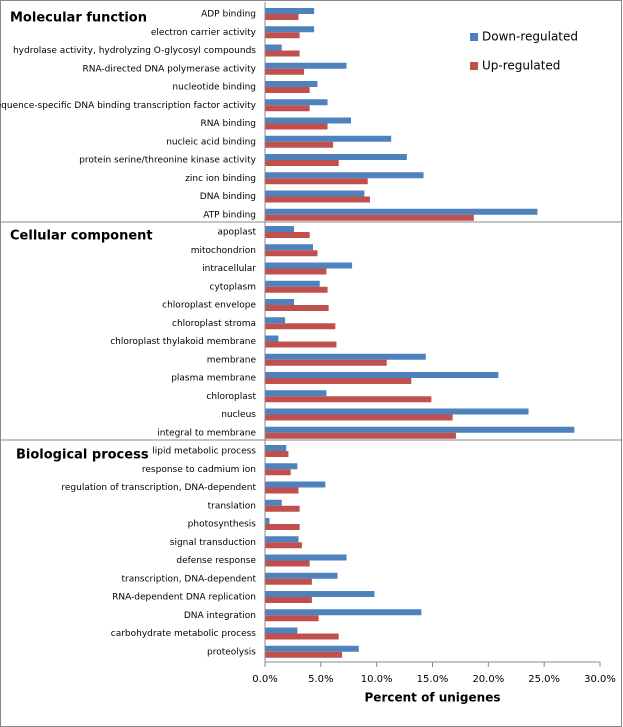 This screenshot has height=727, width=623. What do you see at coordinates (209, 306) in the screenshot?
I see `category-label: chloroplast envelope` at bounding box center [209, 306].